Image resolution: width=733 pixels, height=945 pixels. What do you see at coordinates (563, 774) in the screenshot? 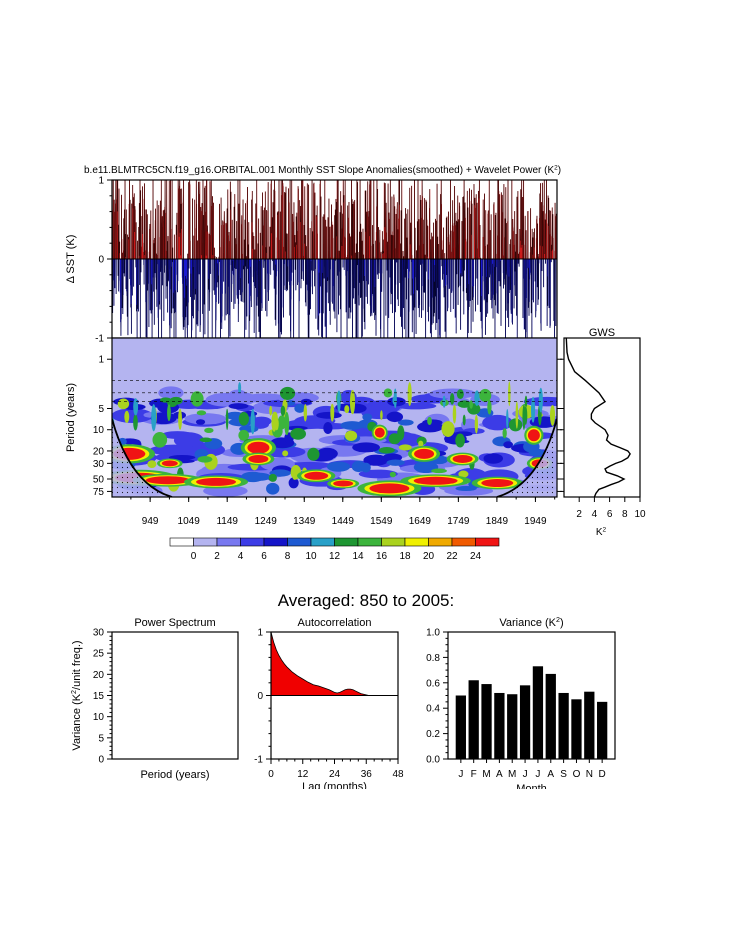
I see `variance-xtick-label: S` at bounding box center [563, 774].